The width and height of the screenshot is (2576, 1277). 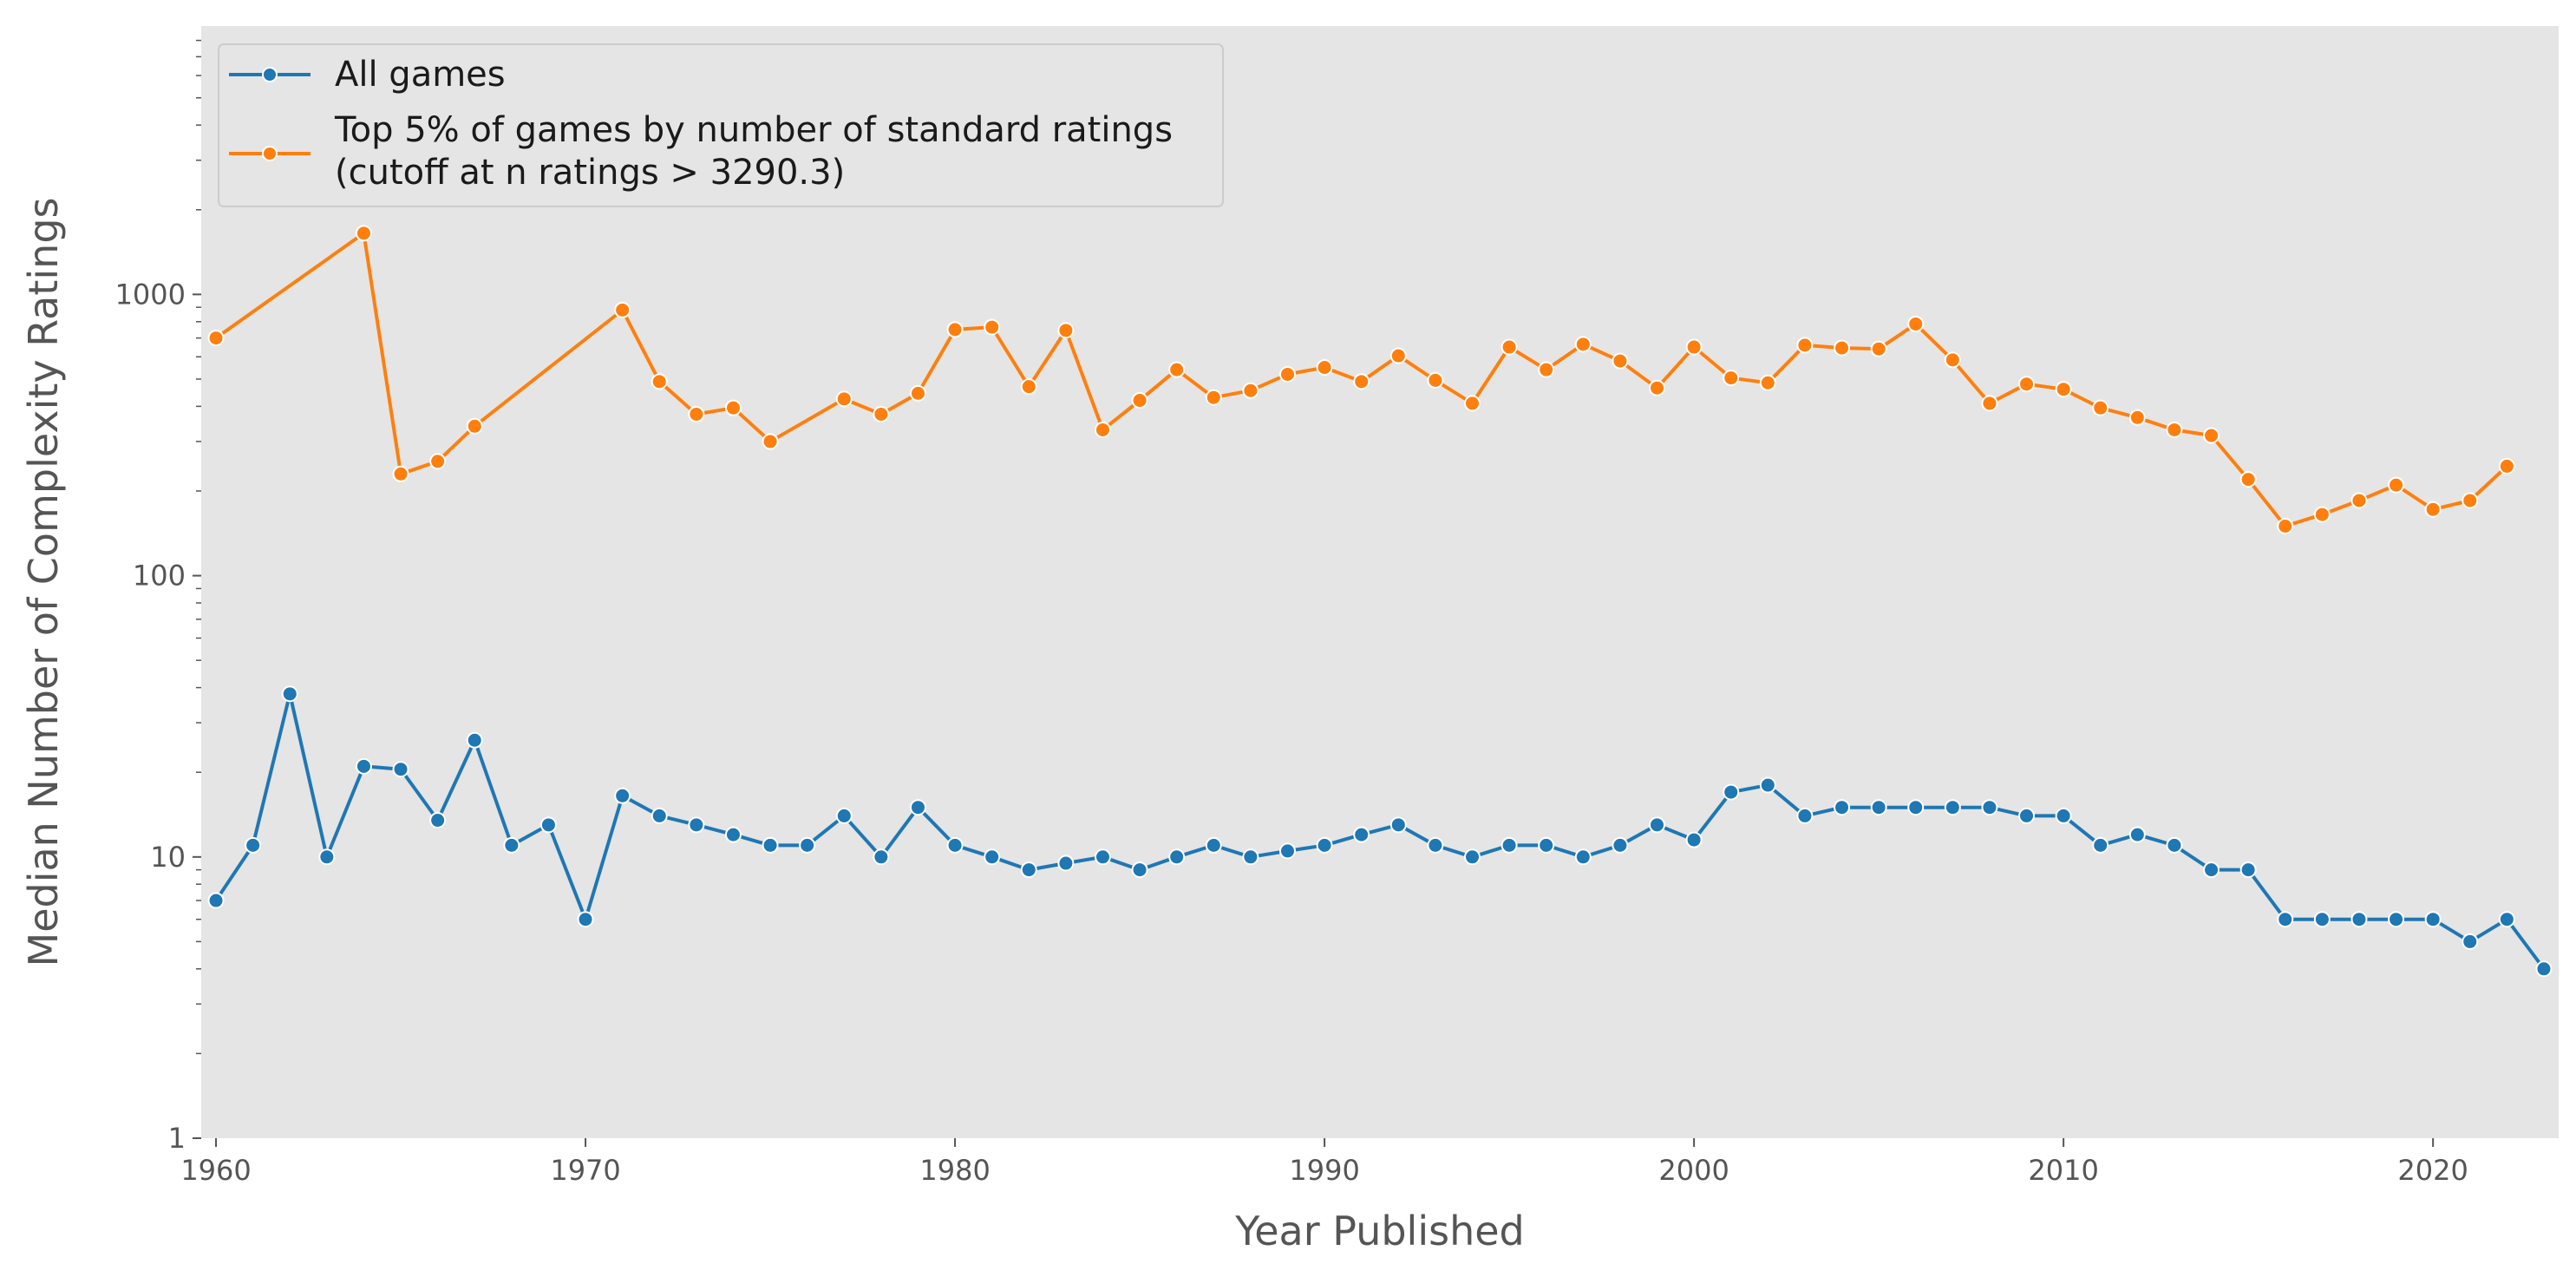 What do you see at coordinates (954, 1170) in the screenshot?
I see `x-tick-label: 1980` at bounding box center [954, 1170].